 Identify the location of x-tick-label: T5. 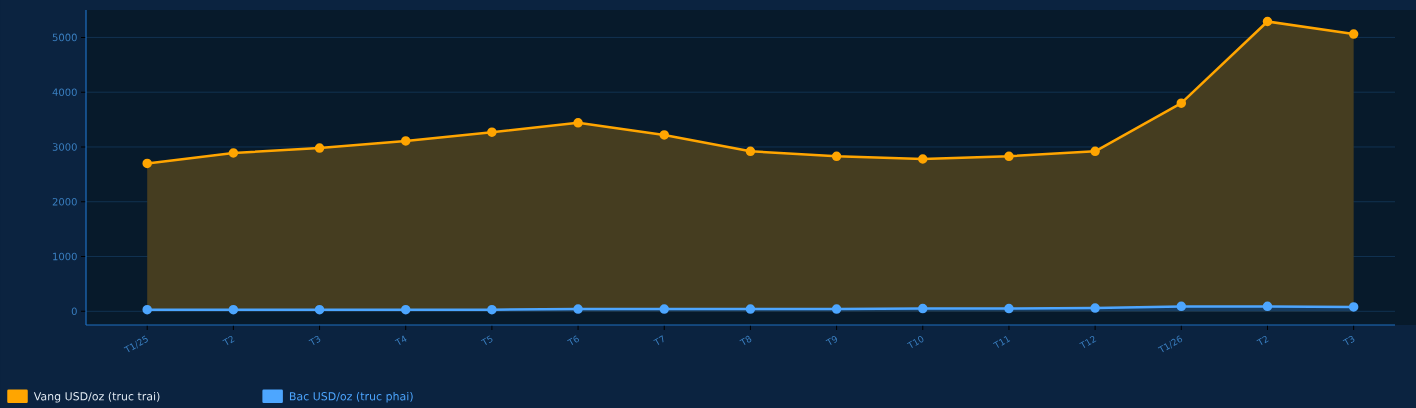
(486, 340).